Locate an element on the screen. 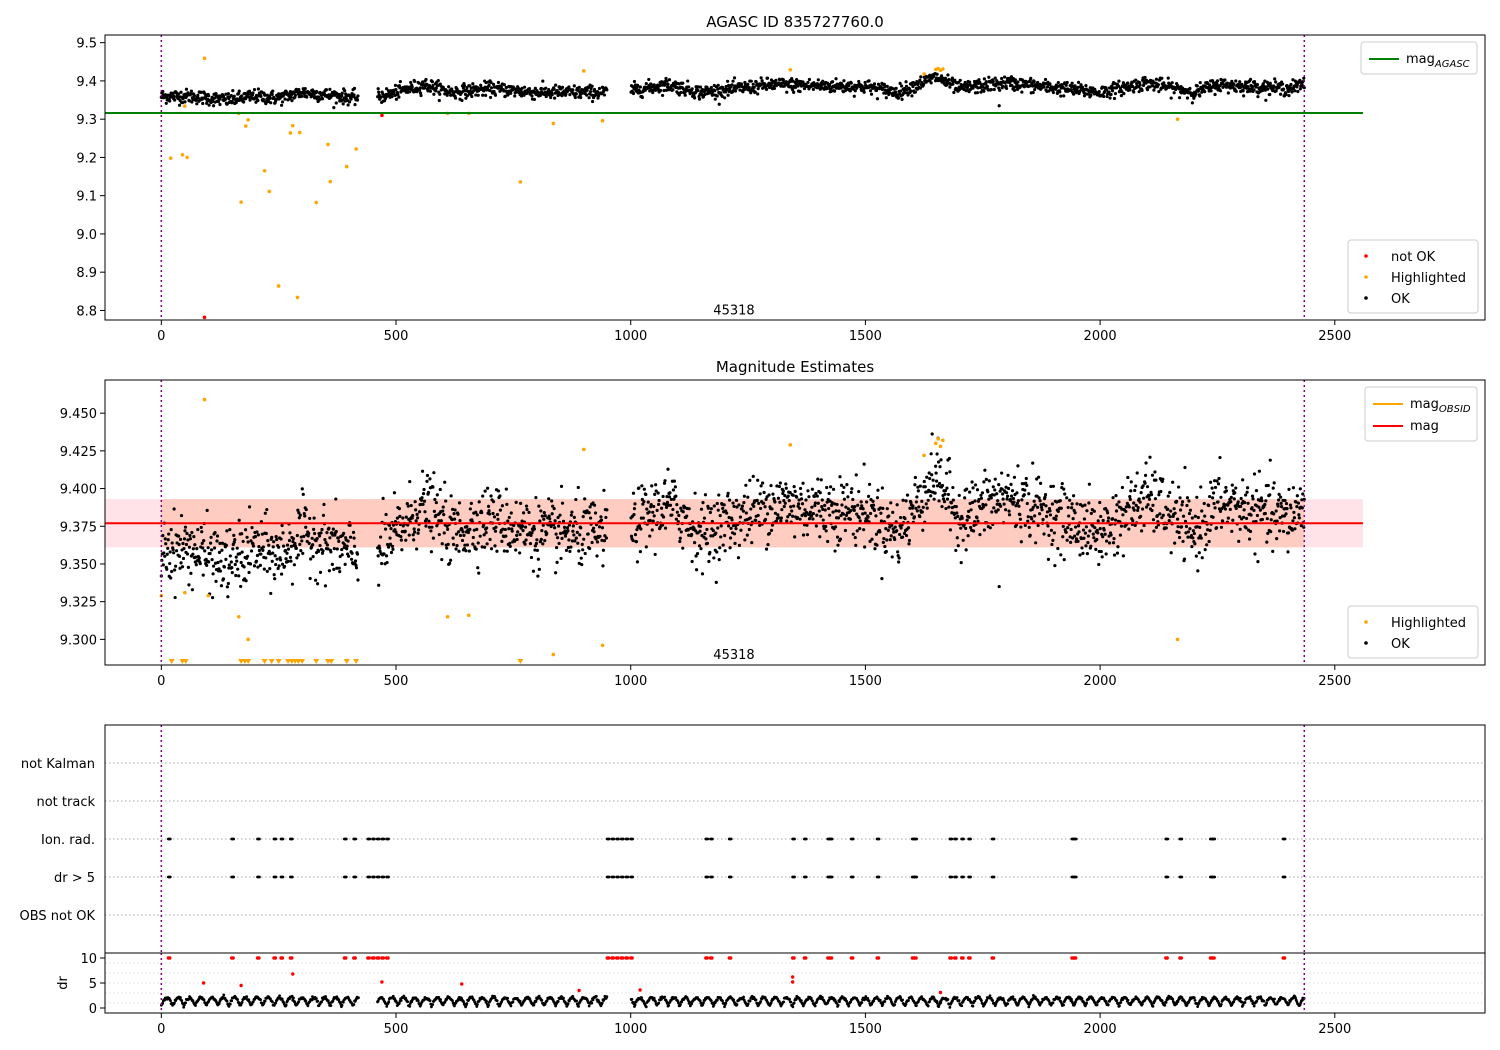 The height and width of the screenshot is (1050, 1500). y-tick-label: 9.325 is located at coordinates (78, 603).